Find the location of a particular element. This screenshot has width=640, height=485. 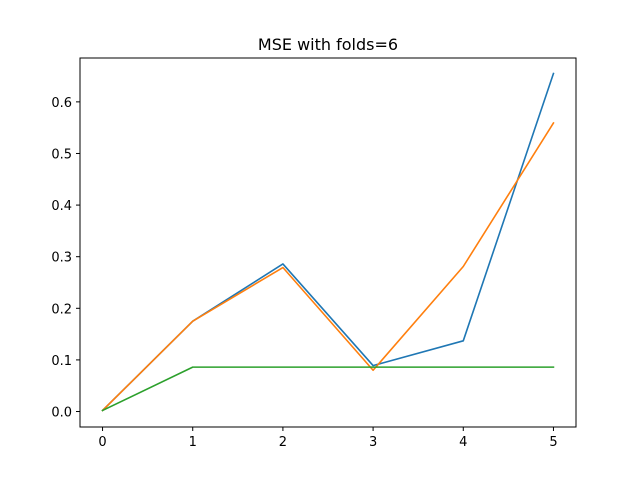

x-tick-label: 4 is located at coordinates (463, 442).